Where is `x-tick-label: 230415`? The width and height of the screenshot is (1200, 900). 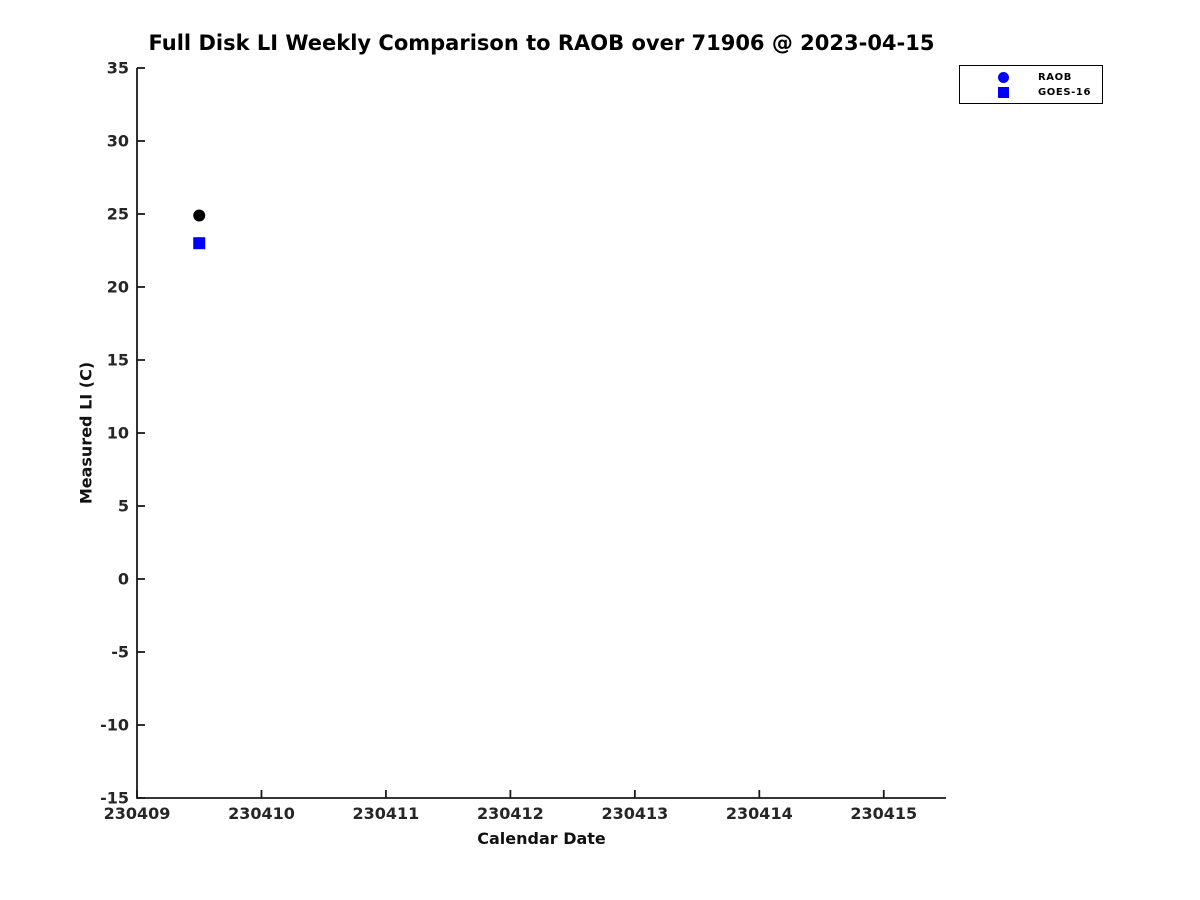
x-tick-label: 230415 is located at coordinates (883, 813).